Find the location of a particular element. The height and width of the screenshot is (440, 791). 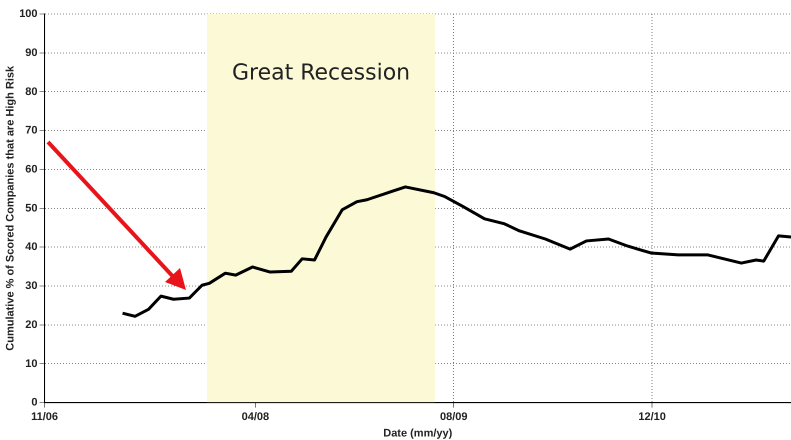

y-tick-label: 0 is located at coordinates (34, 402).